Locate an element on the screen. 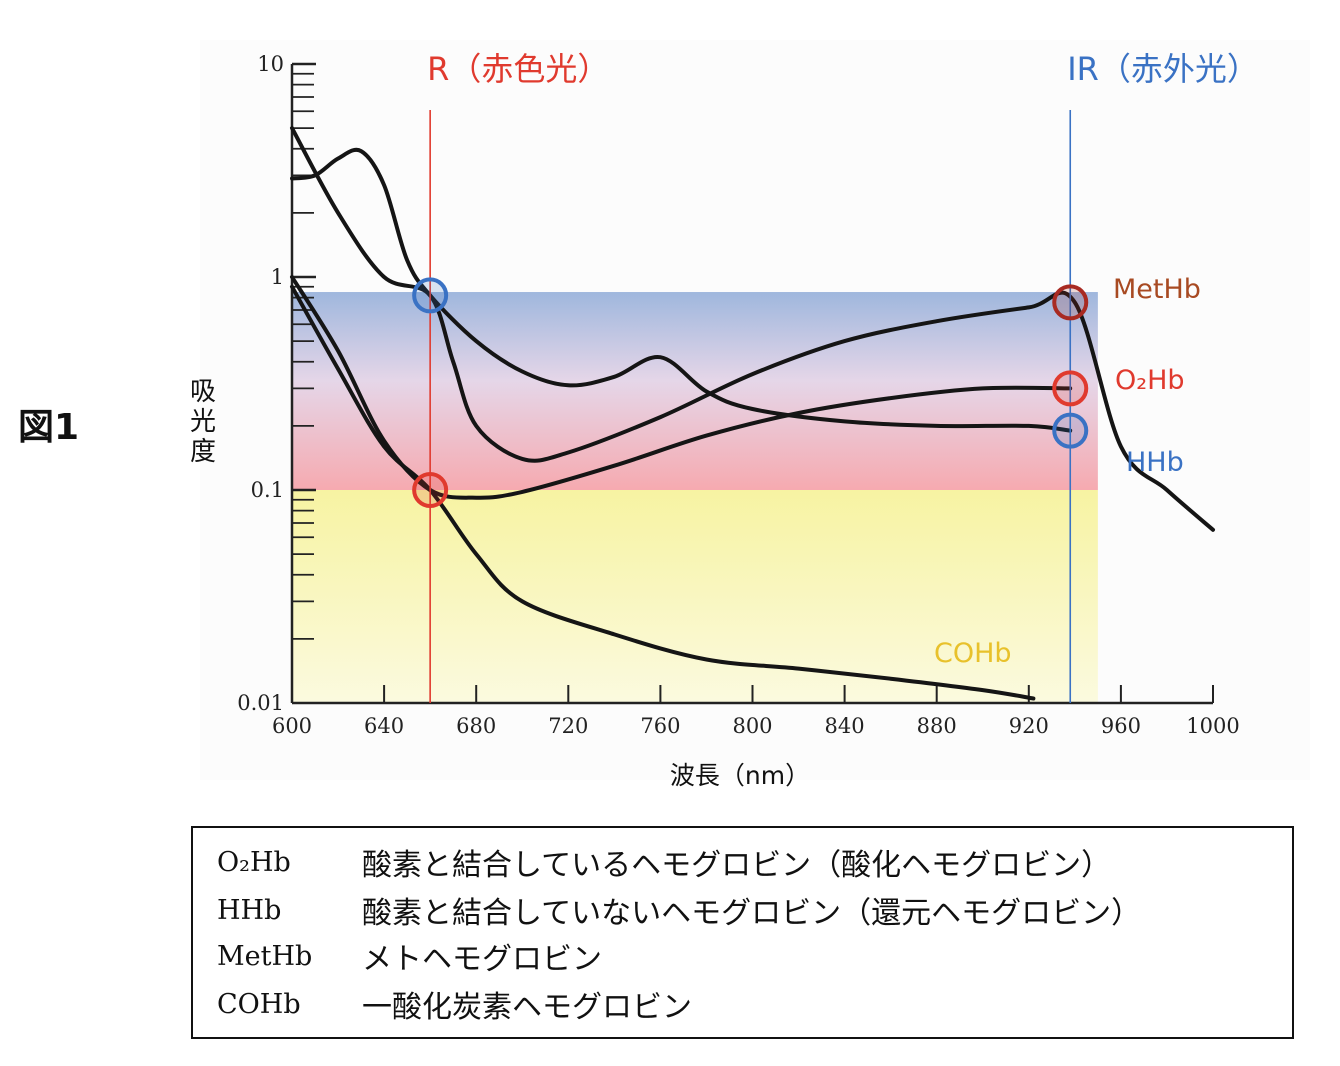 This screenshot has height=1066, width=1340. x-tick-label: 640 is located at coordinates (384, 726).